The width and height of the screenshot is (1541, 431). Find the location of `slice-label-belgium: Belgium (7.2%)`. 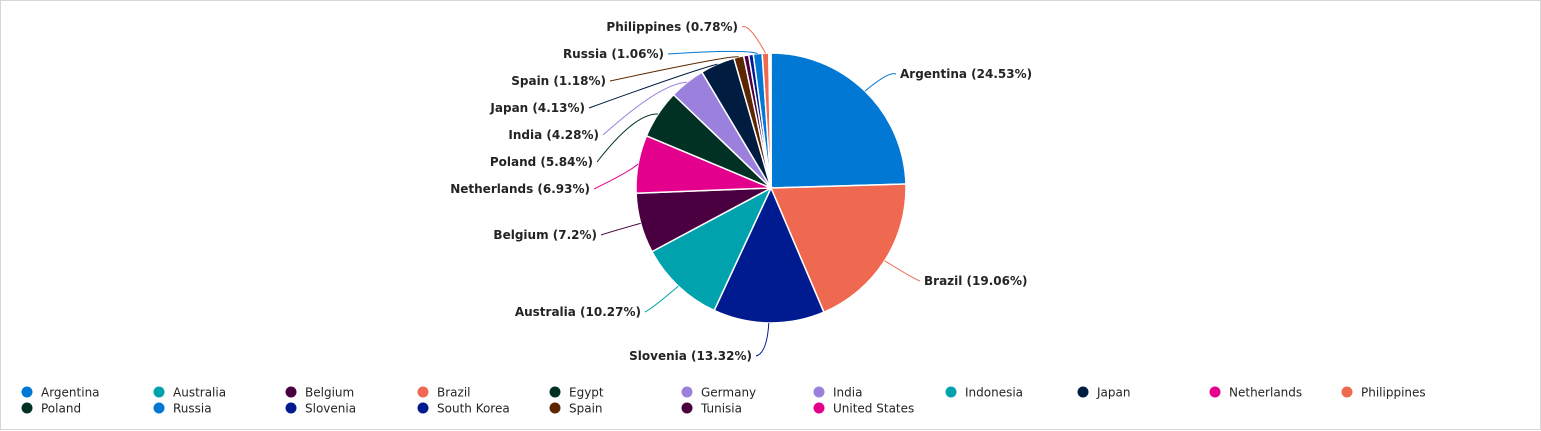

slice-label-belgium: Belgium (7.2%) is located at coordinates (545, 235).